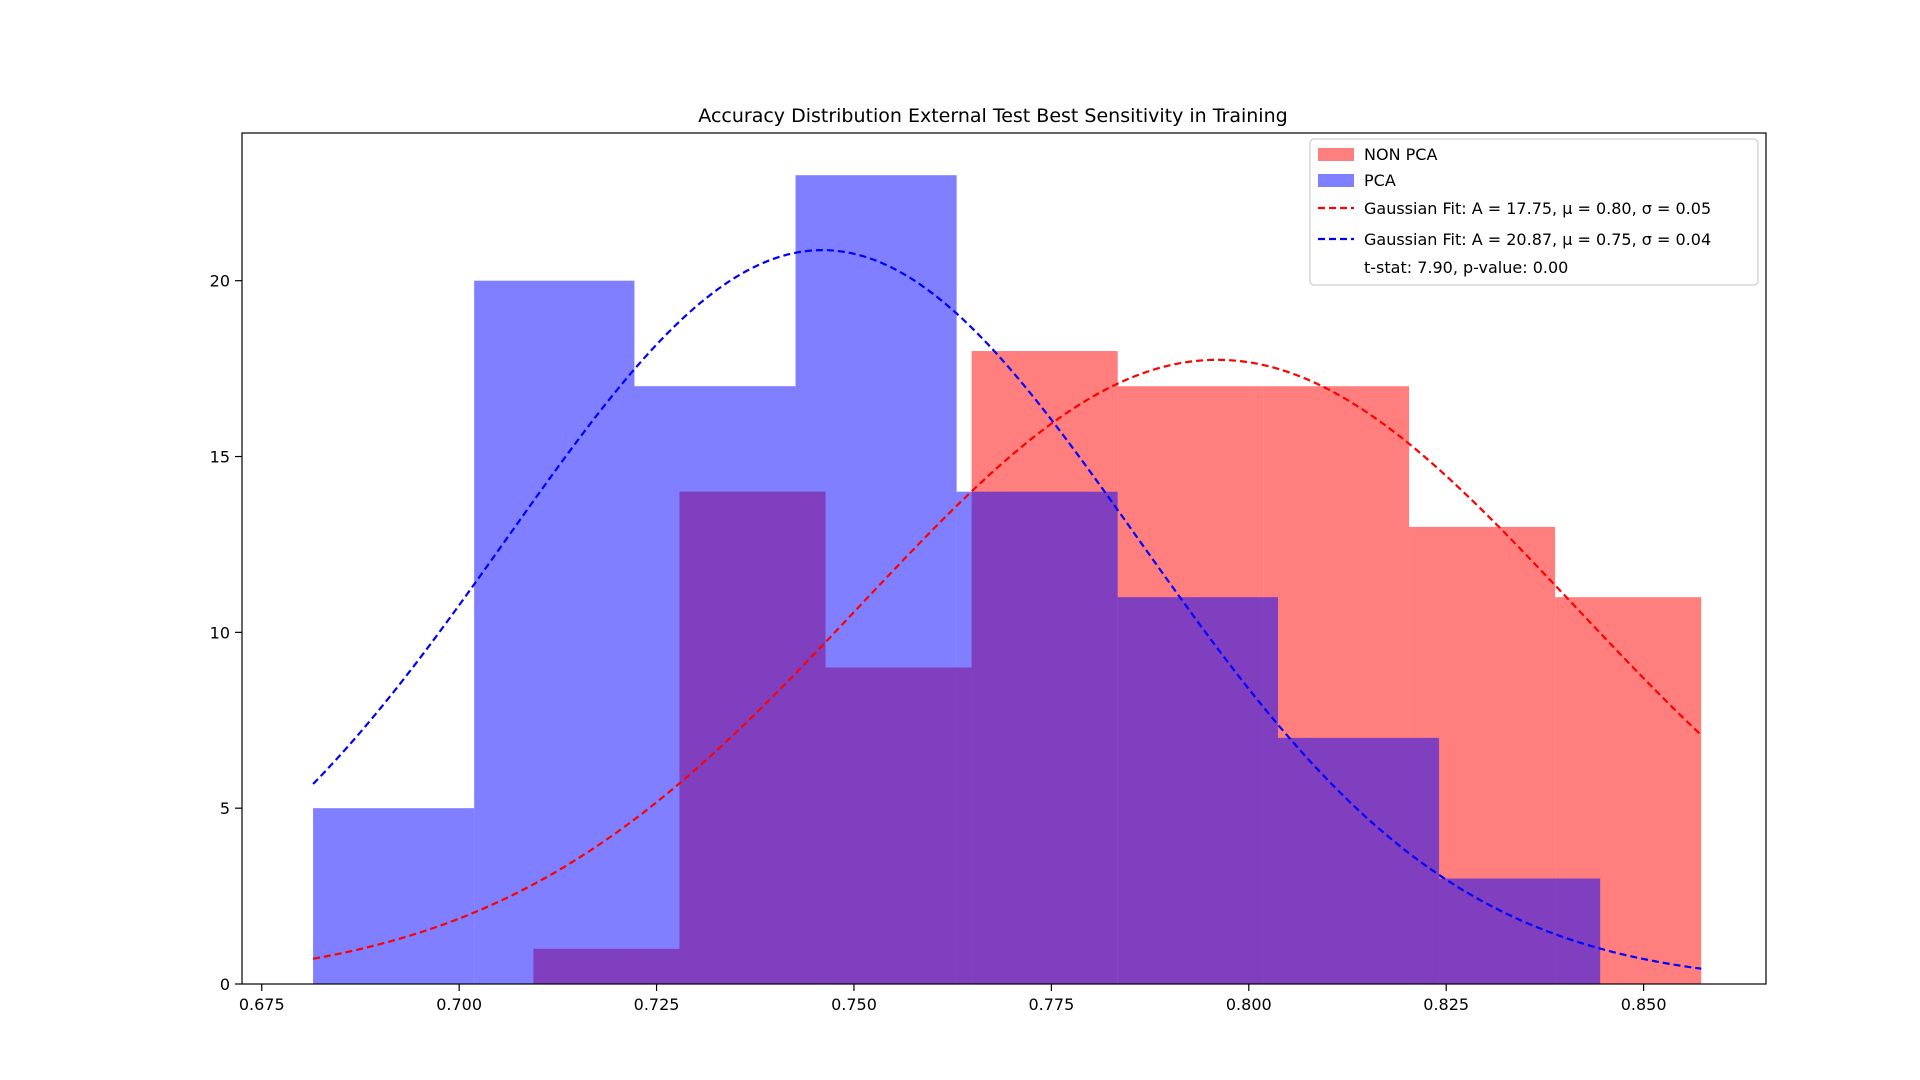  Describe the element at coordinates (1466, 267) in the screenshot. I see `legend-stat-text: t-stat: 7.90, p-value: 0.00` at that location.